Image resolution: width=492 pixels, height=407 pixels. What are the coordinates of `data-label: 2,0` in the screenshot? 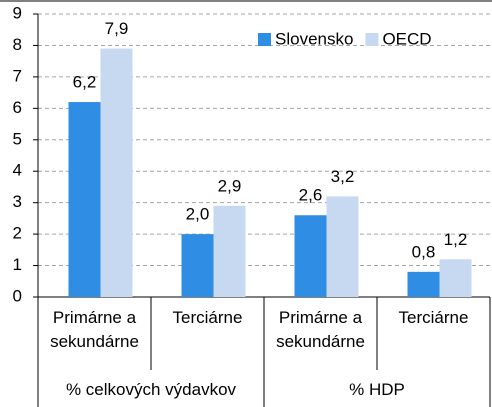 It's located at (198, 214).